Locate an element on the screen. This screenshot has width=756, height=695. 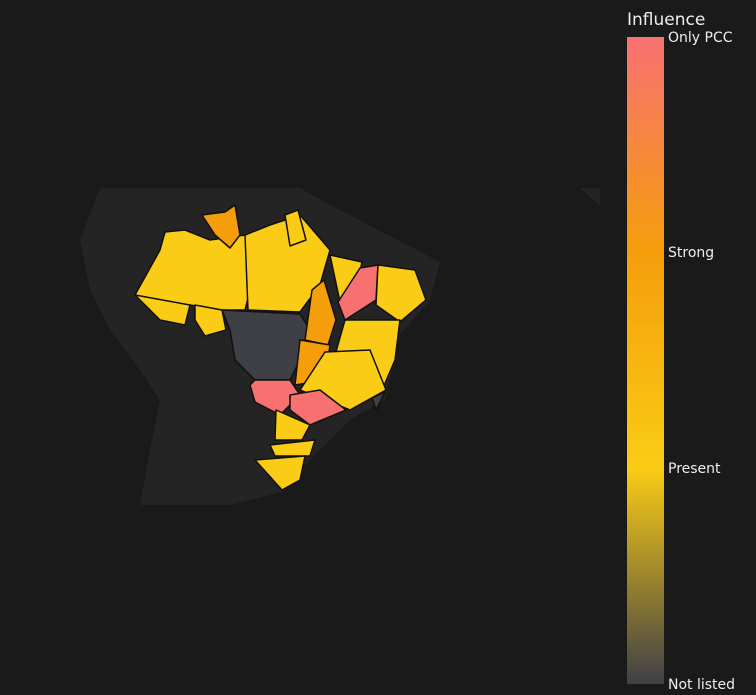
colorbar-label: Not listed is located at coordinates (701, 685).